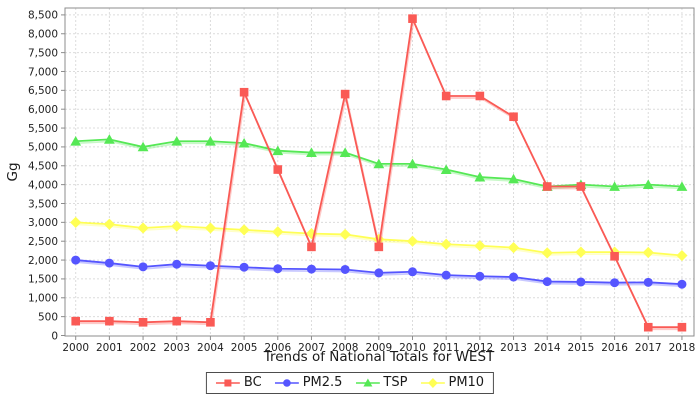 The width and height of the screenshot is (700, 400). What do you see at coordinates (43, 299) in the screenshot?
I see `y-tick-label: 1,000` at bounding box center [43, 299].